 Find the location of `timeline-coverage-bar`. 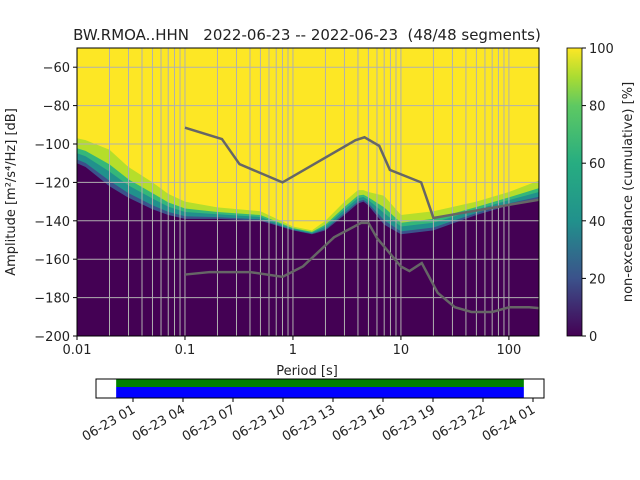

timeline-coverage-bar is located at coordinates (320, 383).